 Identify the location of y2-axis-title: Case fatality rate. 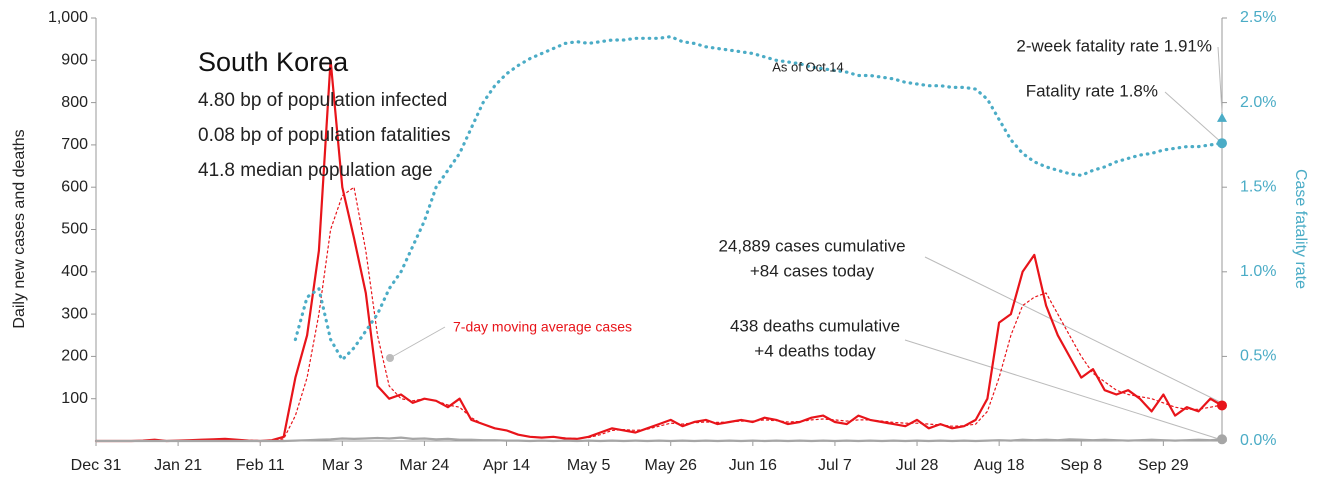
(1300, 229).